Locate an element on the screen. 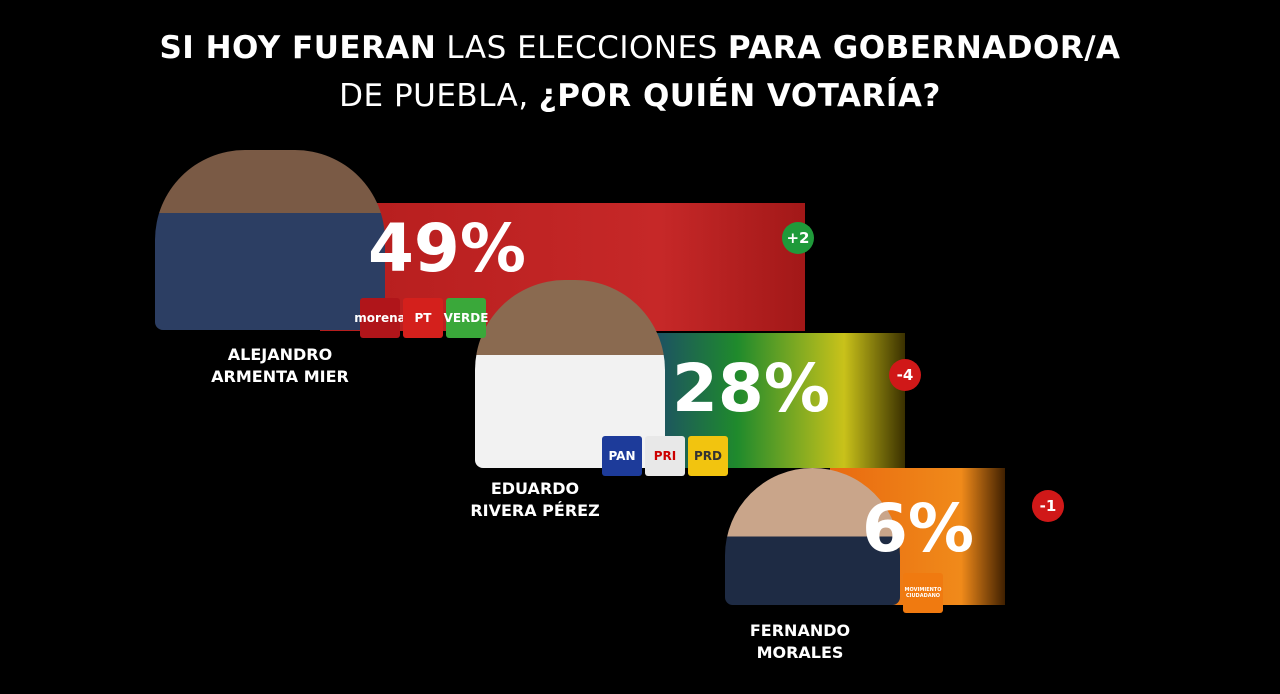  change-badge: -4 is located at coordinates (905, 375).